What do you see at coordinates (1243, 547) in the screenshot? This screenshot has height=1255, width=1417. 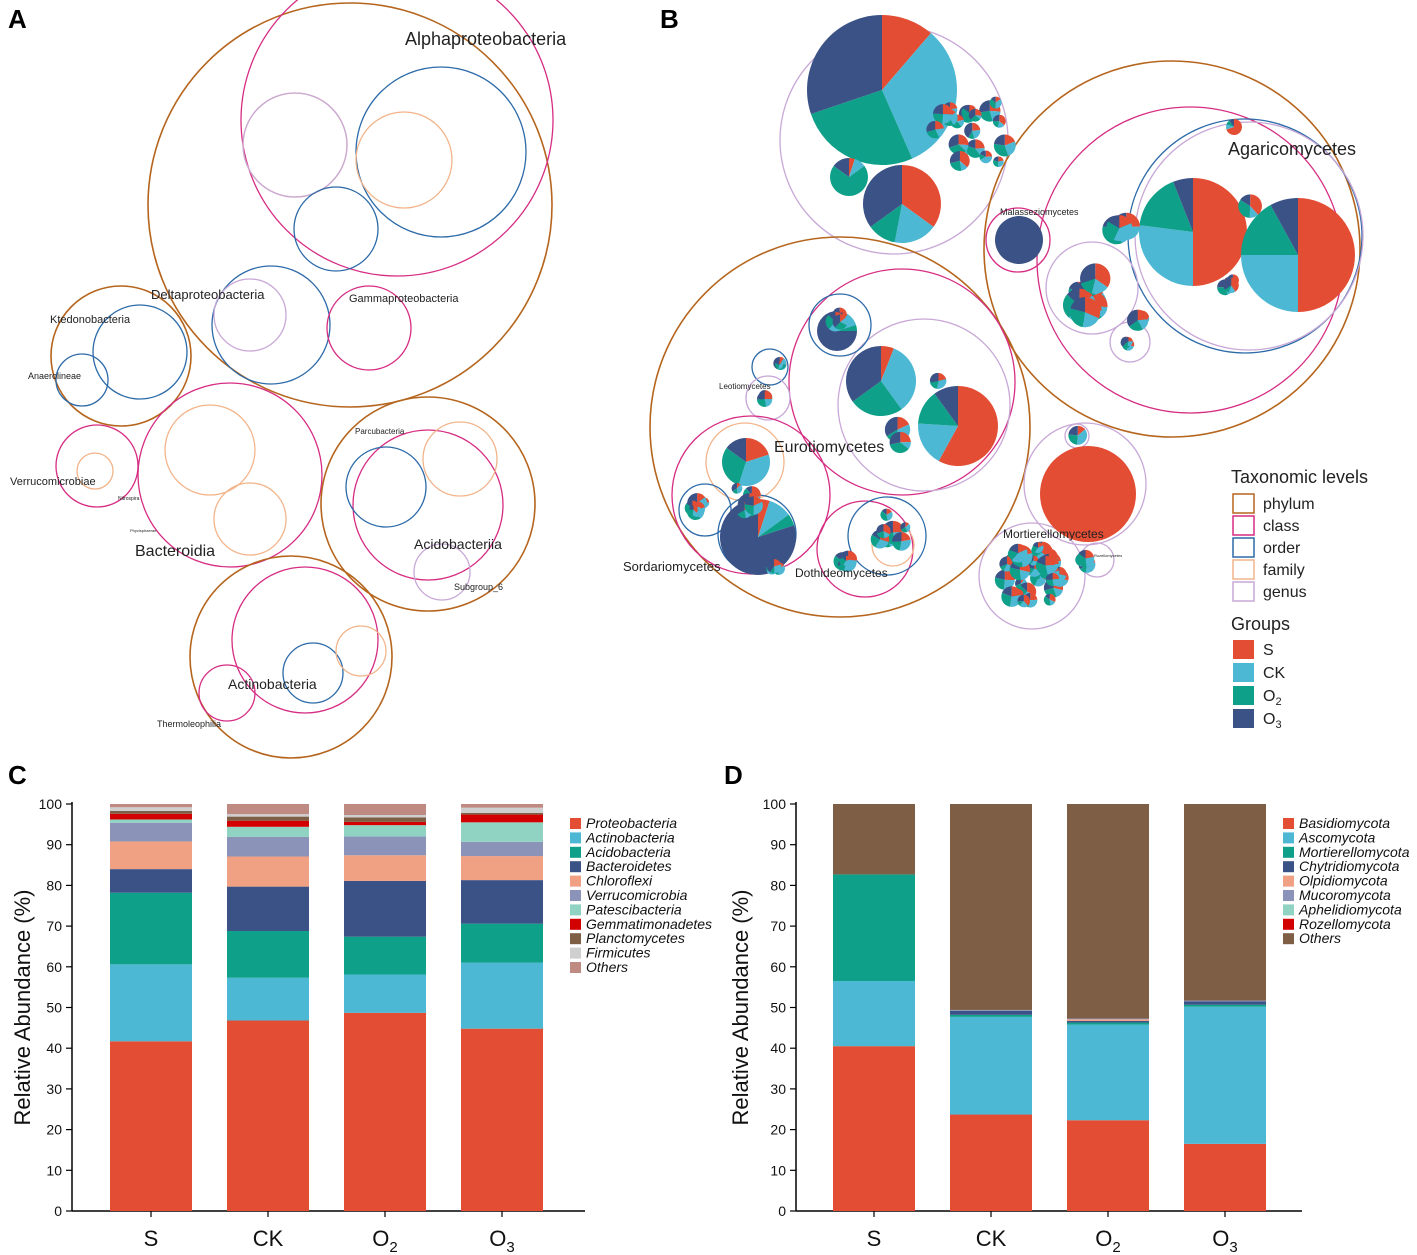 I see `legend-order-swatch` at bounding box center [1243, 547].